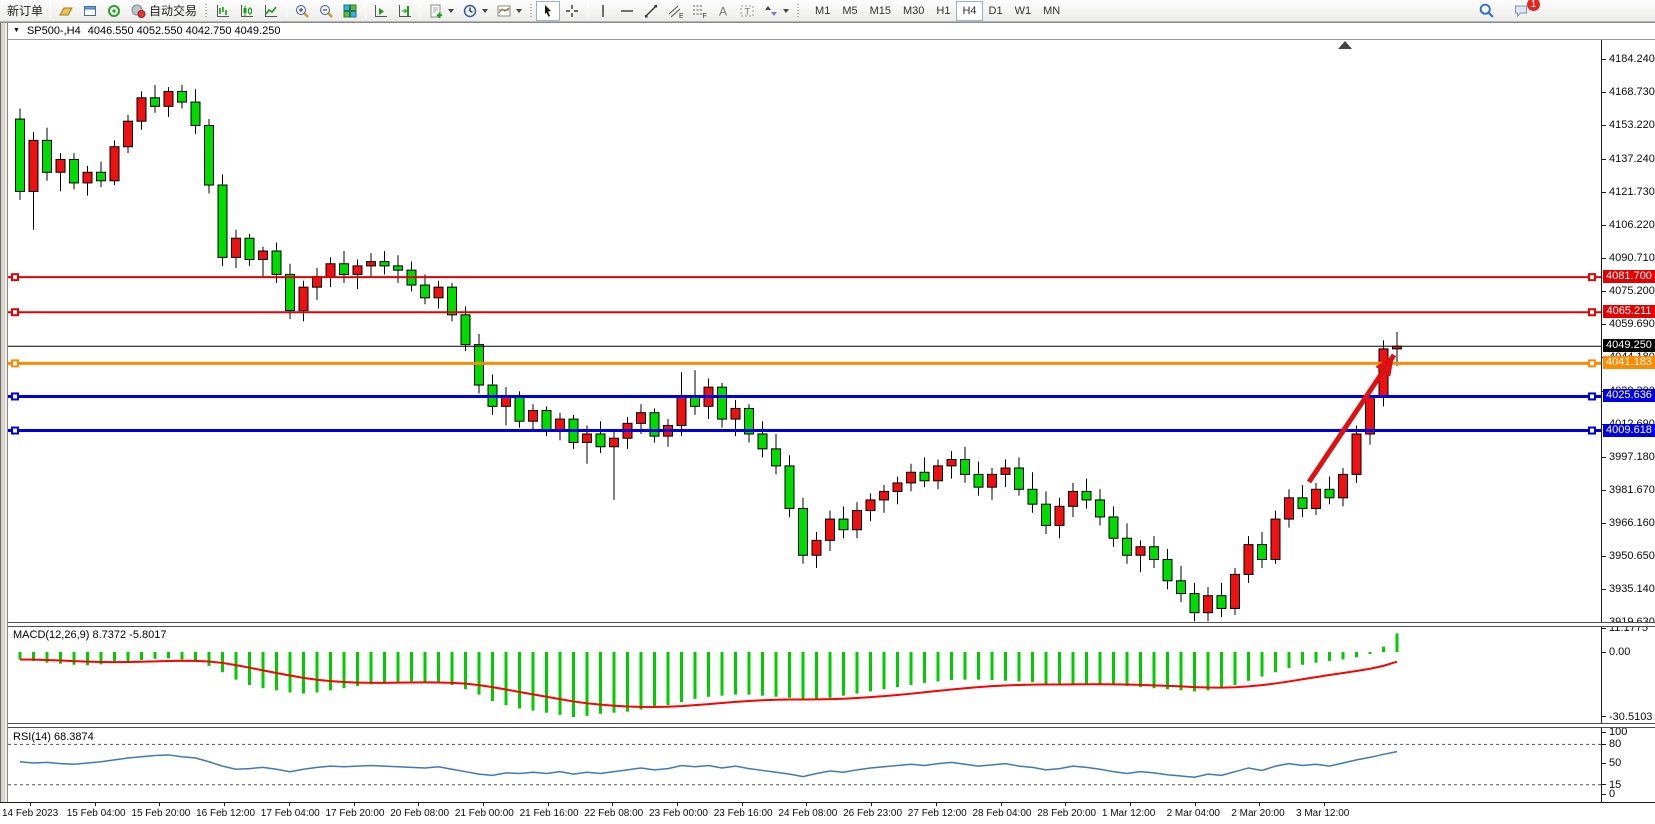 The width and height of the screenshot is (1655, 824). What do you see at coordinates (1486, 11) in the screenshot?
I see `search-button` at bounding box center [1486, 11].